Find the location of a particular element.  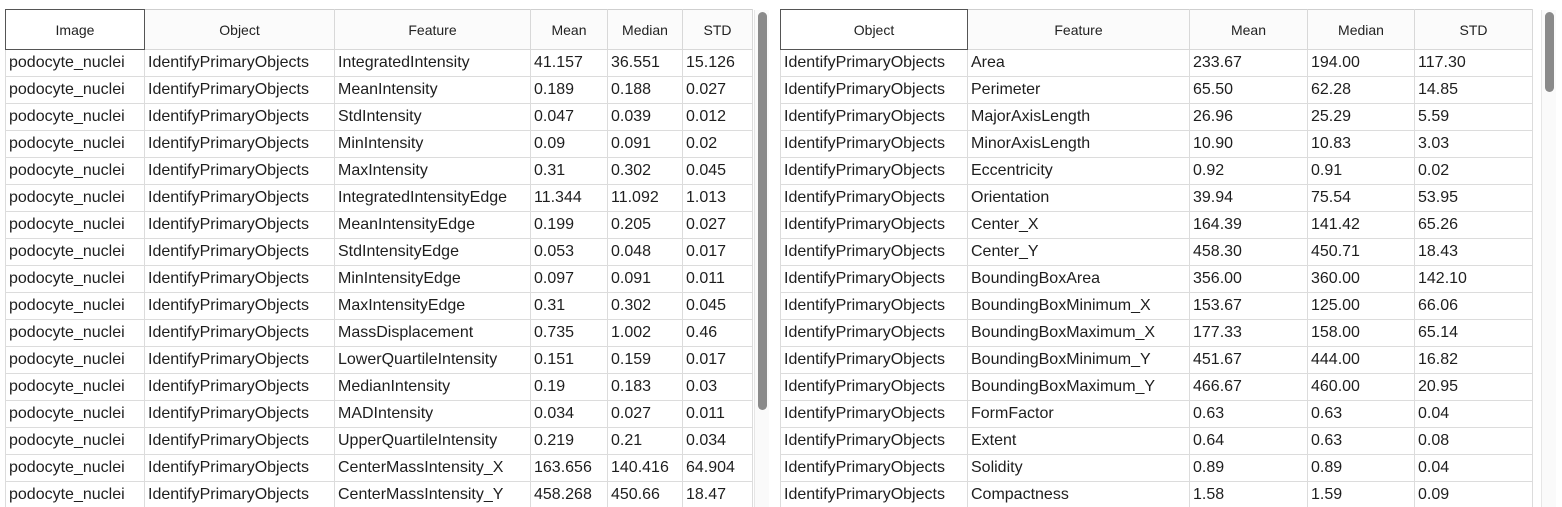

feature-cell: MADIntensity is located at coordinates (432, 414).